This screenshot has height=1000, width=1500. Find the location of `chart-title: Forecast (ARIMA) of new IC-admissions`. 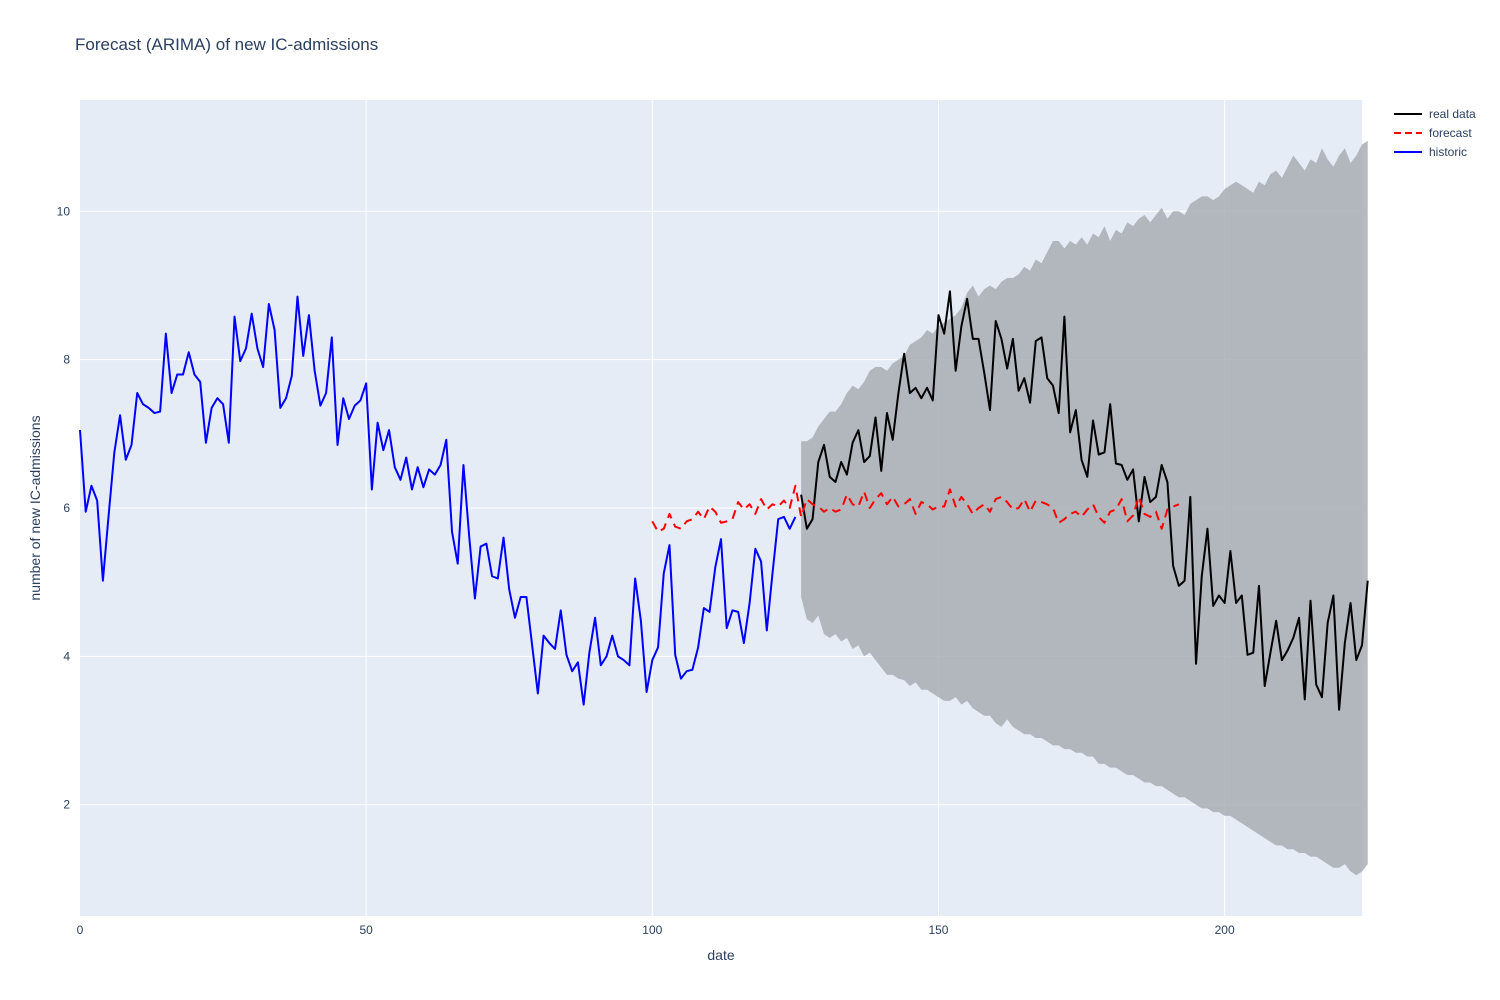

chart-title: Forecast (ARIMA) of new IC-admissions is located at coordinates (226, 44).